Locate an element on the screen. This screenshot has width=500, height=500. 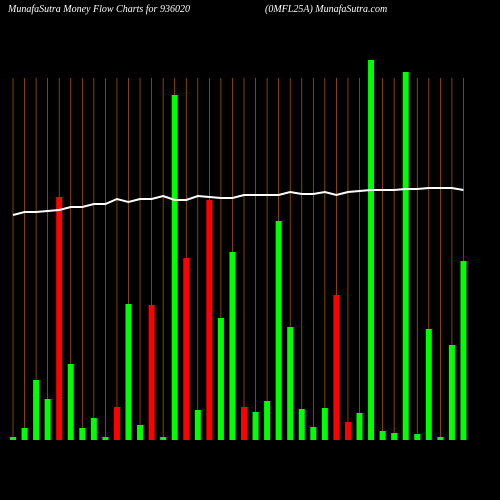
money-flow-line is located at coordinates (238, 201).